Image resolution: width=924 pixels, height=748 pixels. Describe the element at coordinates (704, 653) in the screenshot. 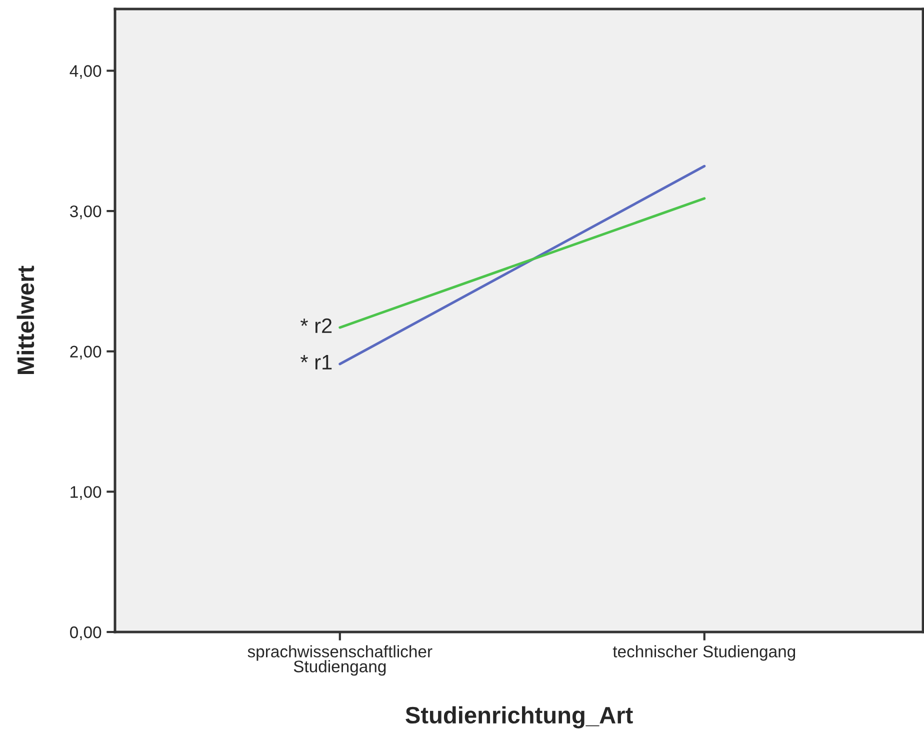

I see `x-tick-label: technischer Studiengang` at that location.